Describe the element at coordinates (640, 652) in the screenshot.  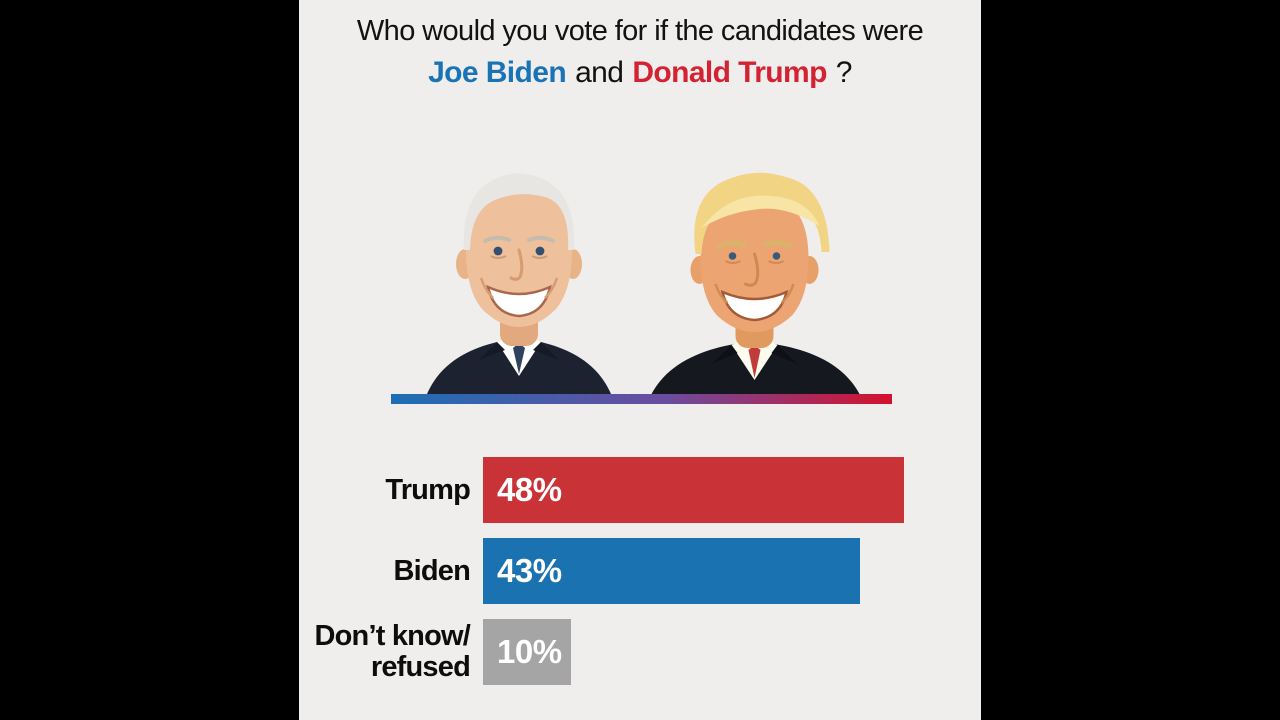
I see `bar-row-dontknow: Don’t know/refused 10%` at that location.